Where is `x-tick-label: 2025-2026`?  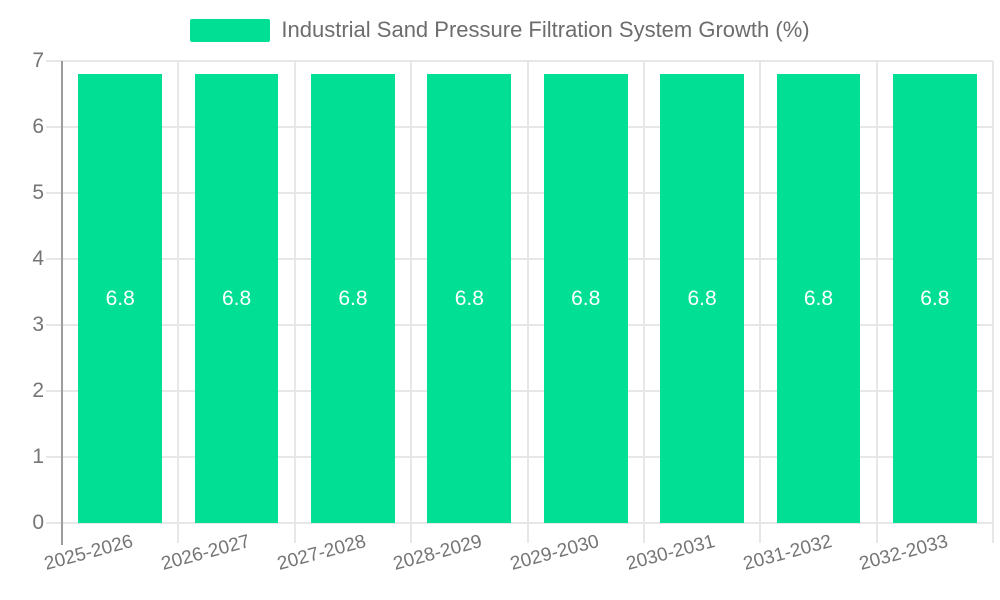 x-tick-label: 2025-2026 is located at coordinates (89, 553).